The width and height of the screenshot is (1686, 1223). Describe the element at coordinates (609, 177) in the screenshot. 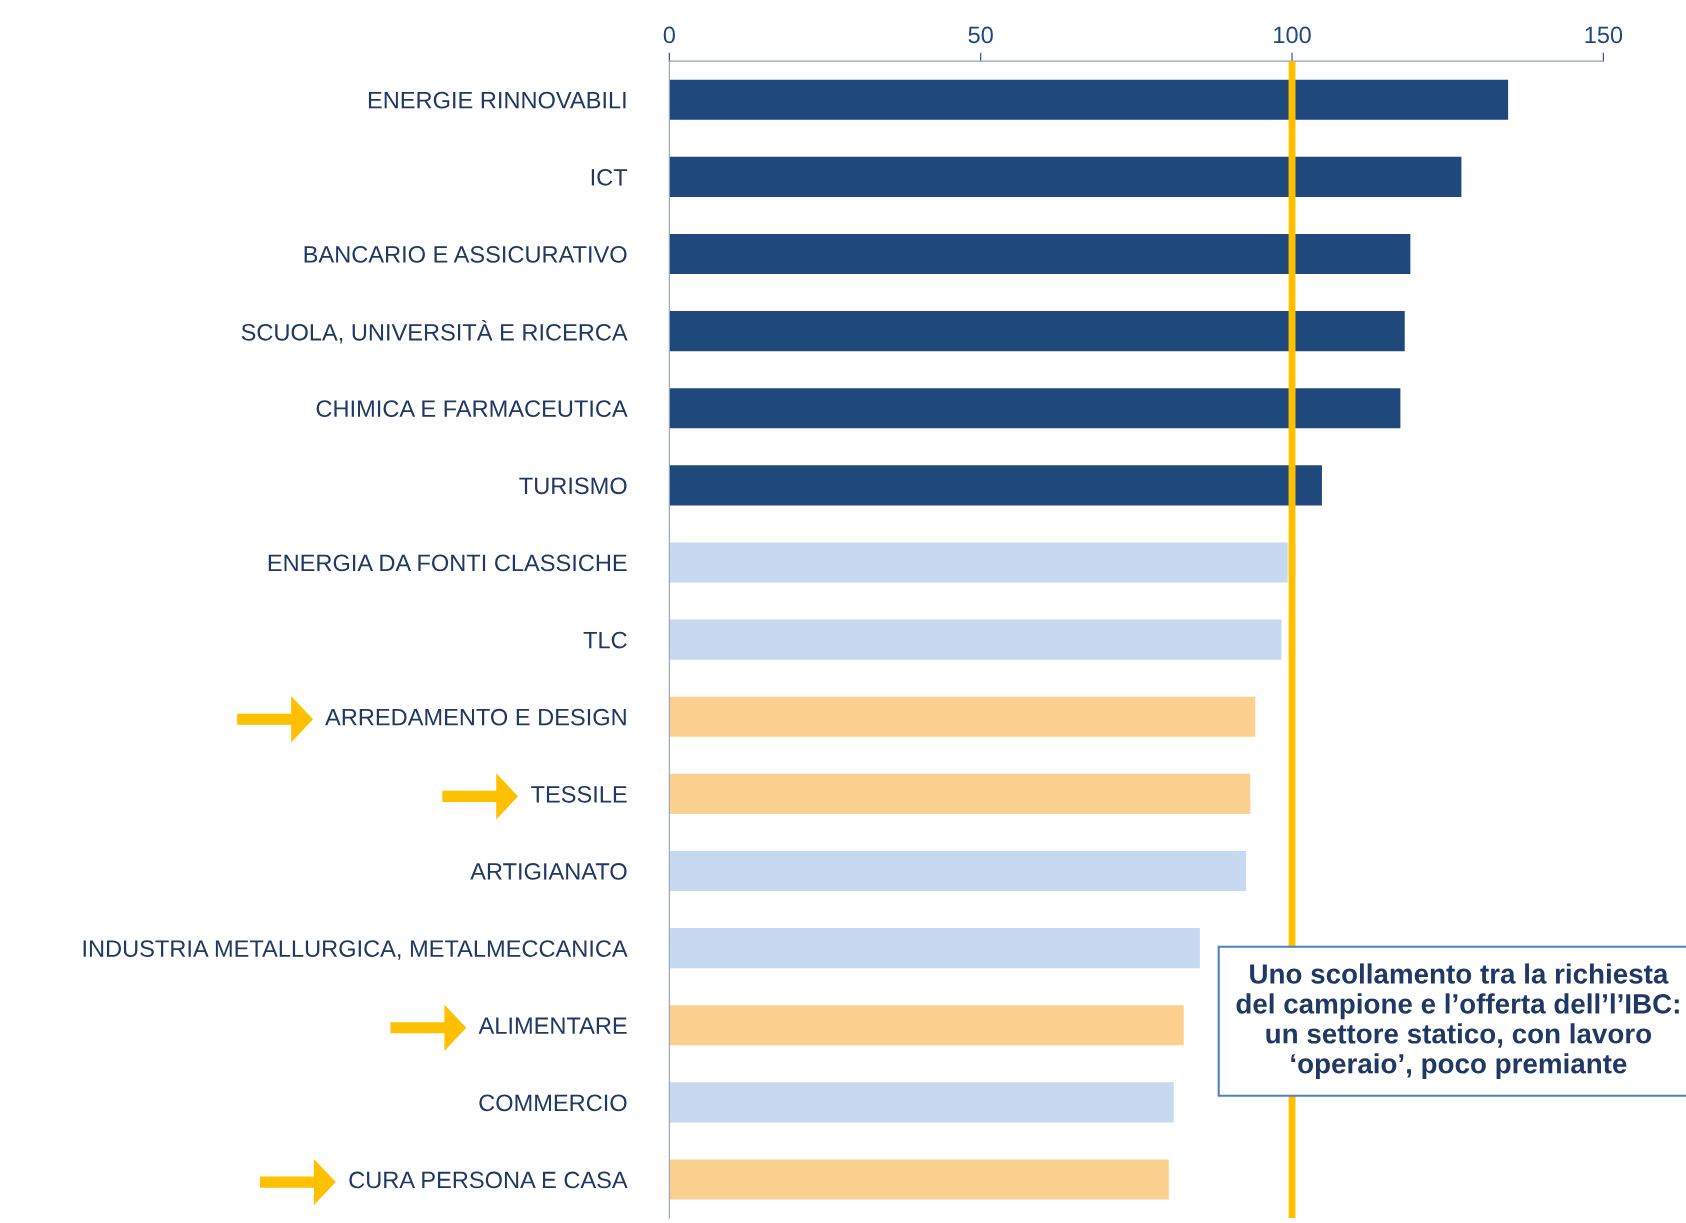

I see `y-tick-label: ICT` at that location.